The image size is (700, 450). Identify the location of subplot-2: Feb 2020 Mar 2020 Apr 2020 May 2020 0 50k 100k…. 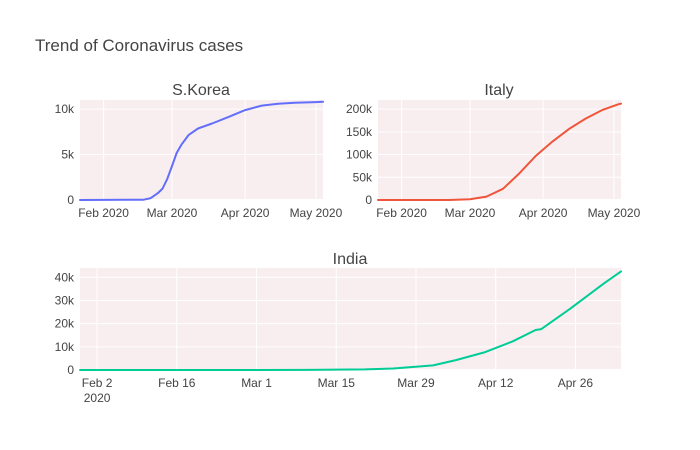
(493, 151).